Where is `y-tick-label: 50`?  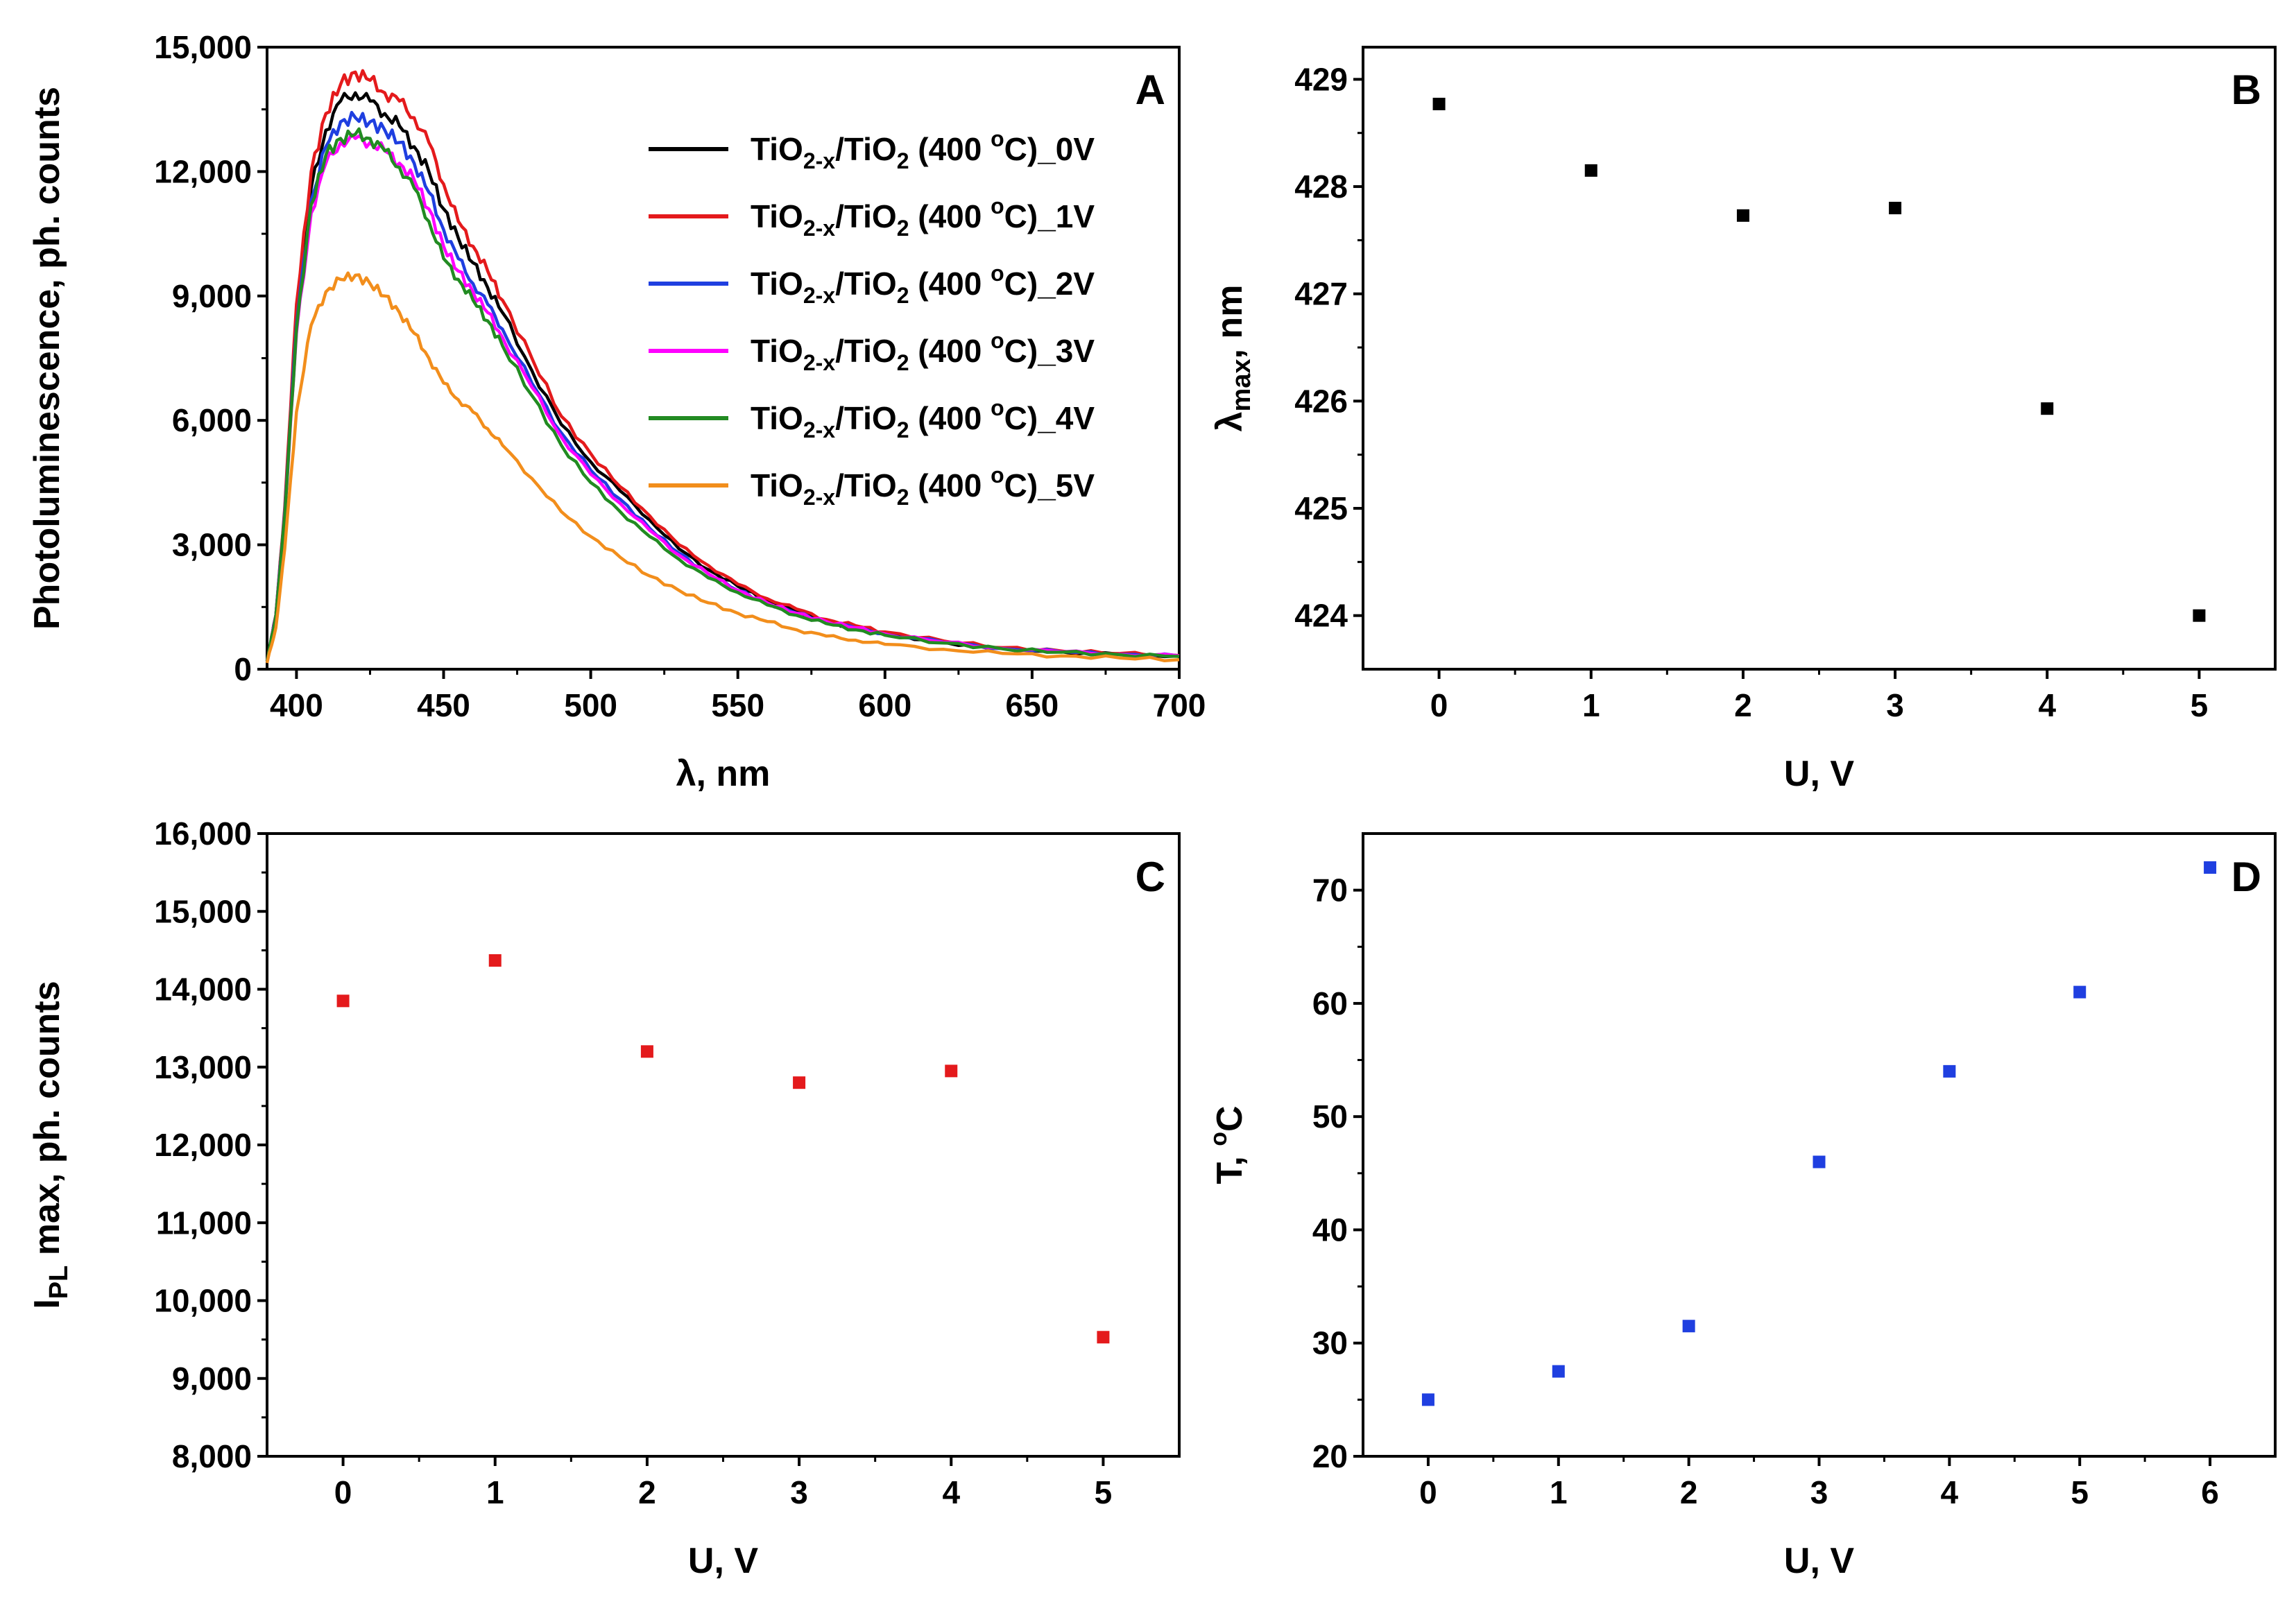
y-tick-label: 50 is located at coordinates (1330, 1116).